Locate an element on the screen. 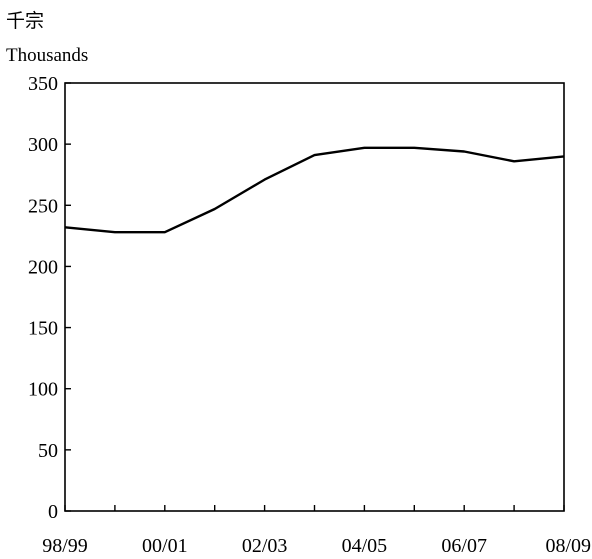 Image resolution: width=592 pixels, height=559 pixels. series-layer is located at coordinates (314, 190).